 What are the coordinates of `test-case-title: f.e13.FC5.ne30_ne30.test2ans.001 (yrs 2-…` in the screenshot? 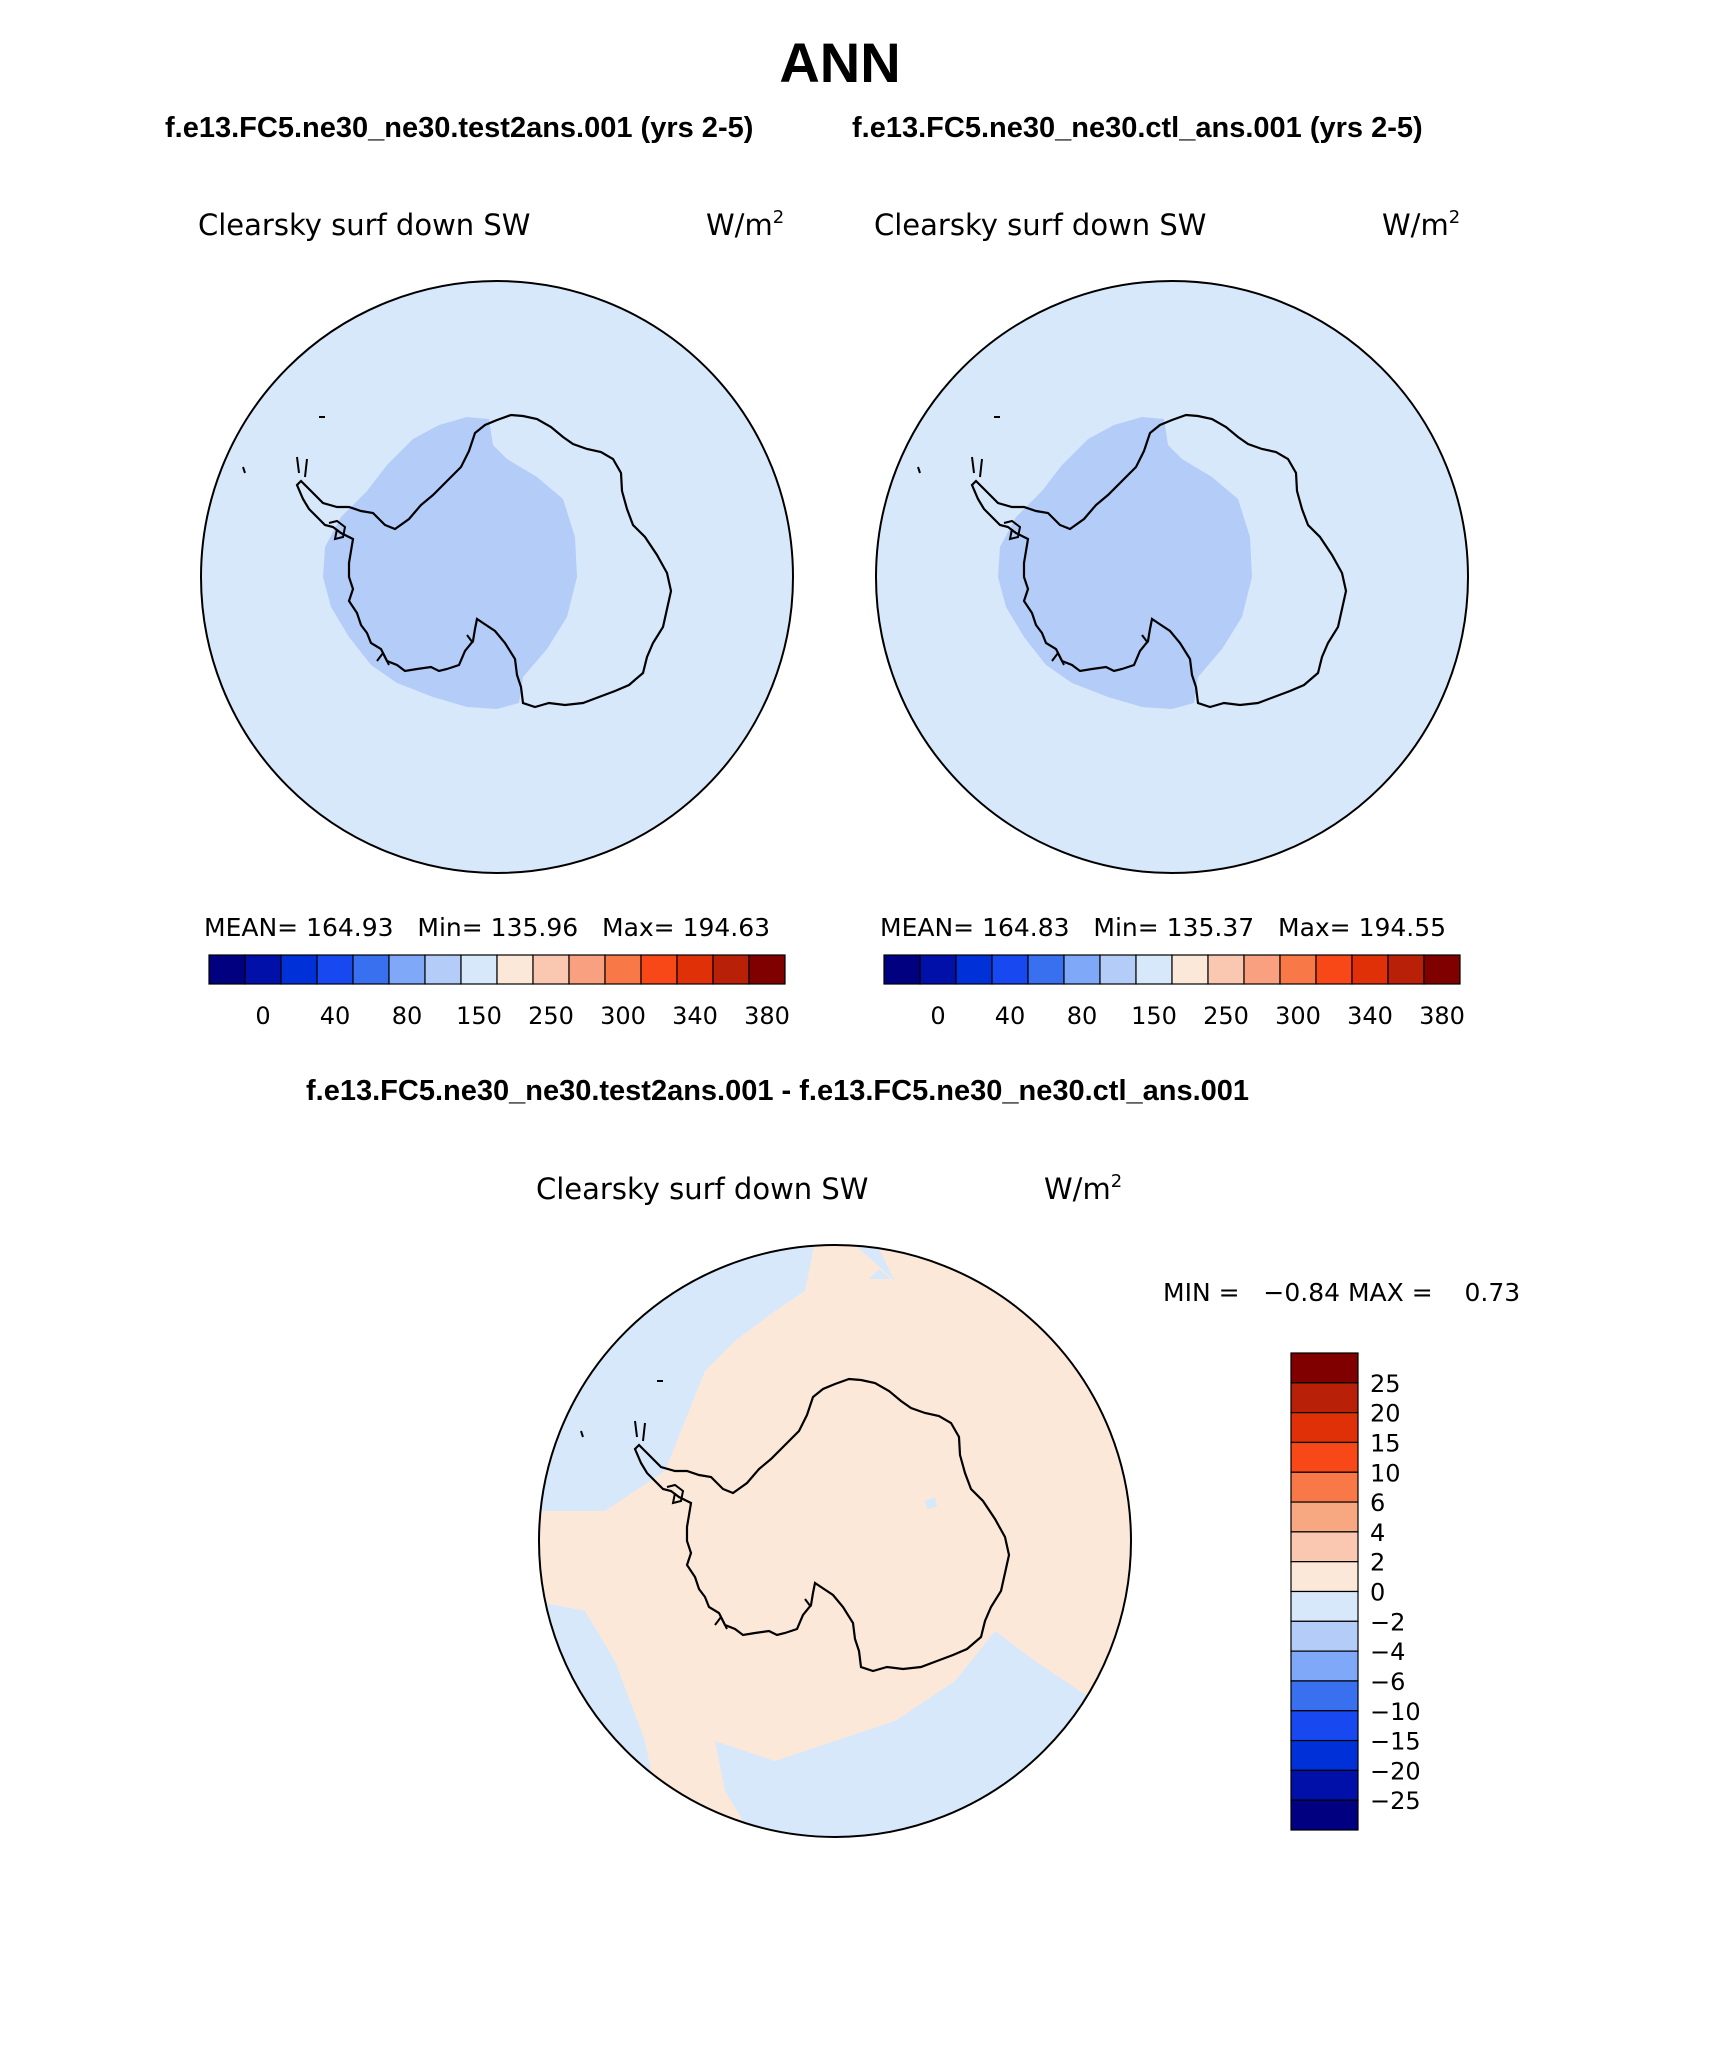 It's located at (459, 128).